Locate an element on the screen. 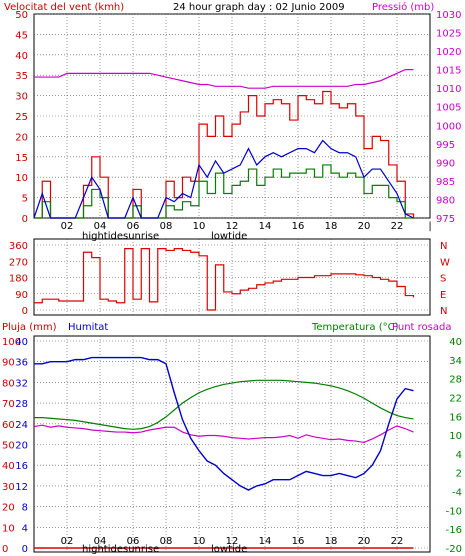  wind-tick-label: 0 is located at coordinates (25, 219).